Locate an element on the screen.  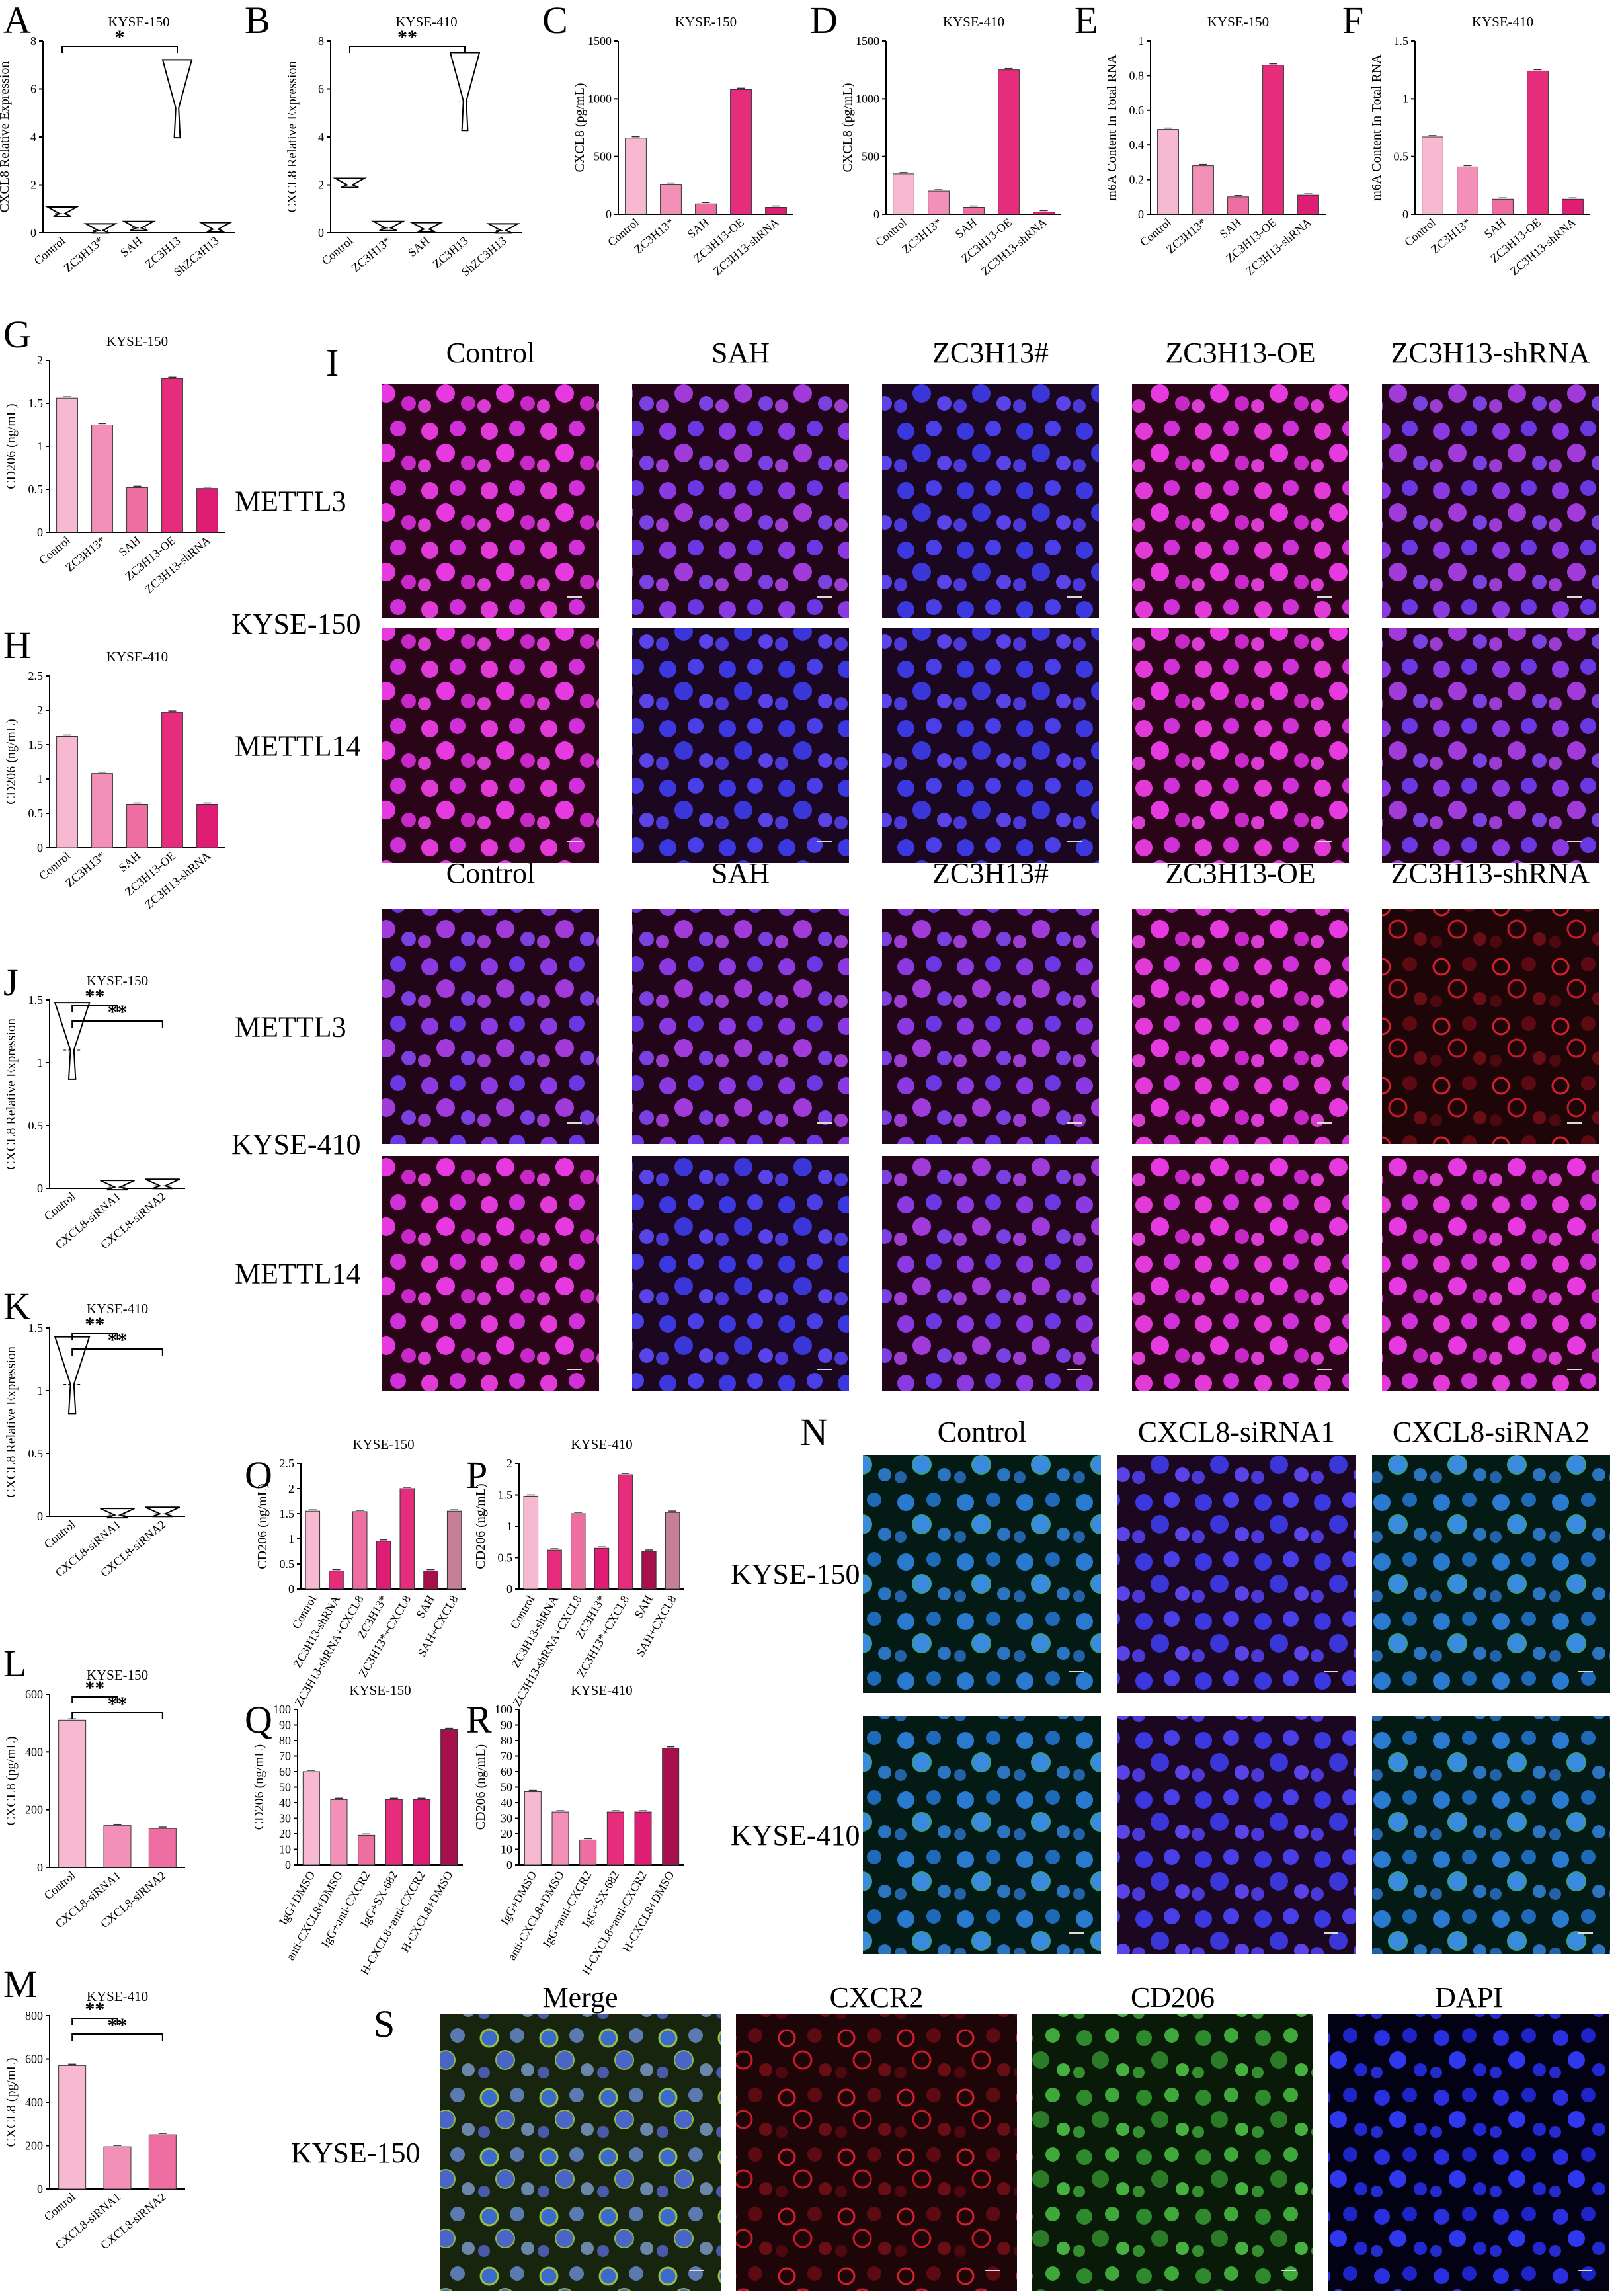
panel-letter-L: L is located at coordinates (15, 1663).